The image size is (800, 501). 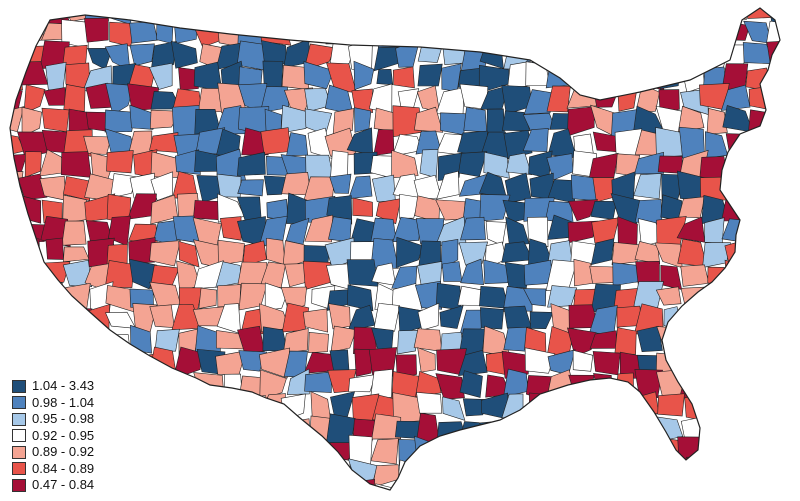 What do you see at coordinates (97, 419) in the screenshot?
I see `legend-item: 0.95 - 0.98` at bounding box center [97, 419].